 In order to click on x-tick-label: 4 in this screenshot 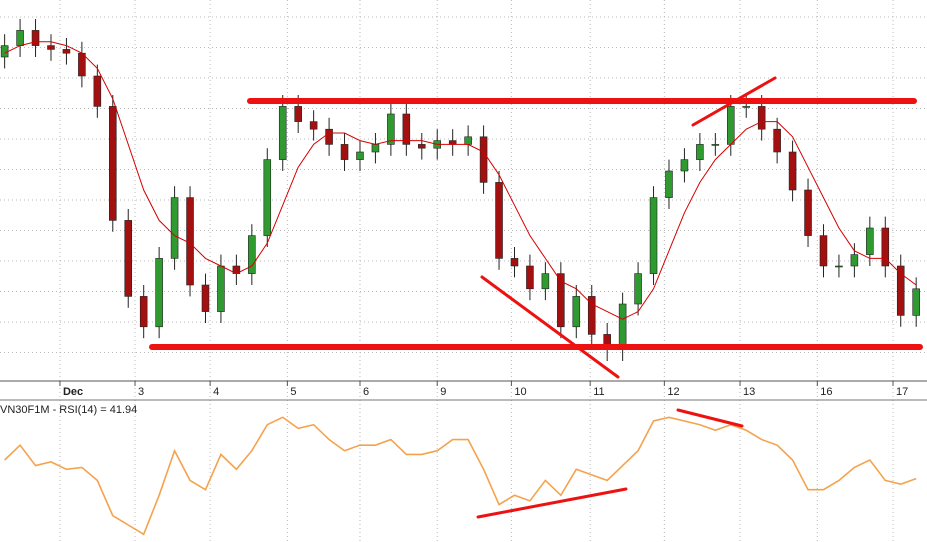, I will do `click(216, 392)`.